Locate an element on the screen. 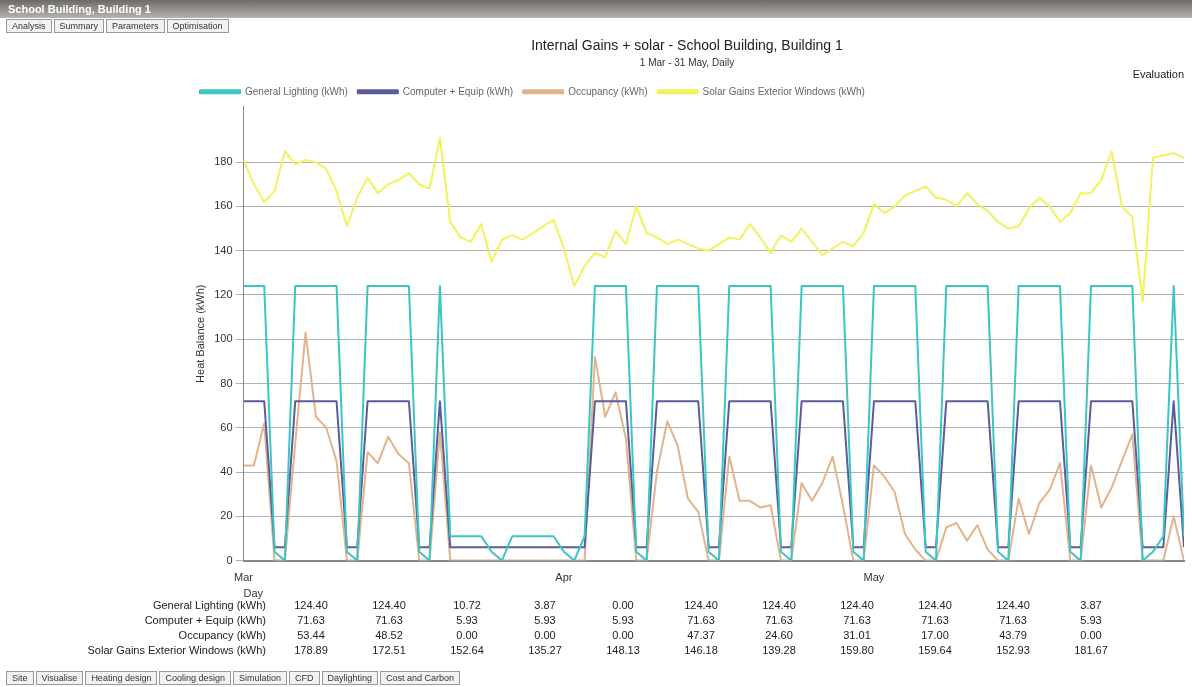 This screenshot has height=687, width=1192. text: 53.44 is located at coordinates (311, 635).